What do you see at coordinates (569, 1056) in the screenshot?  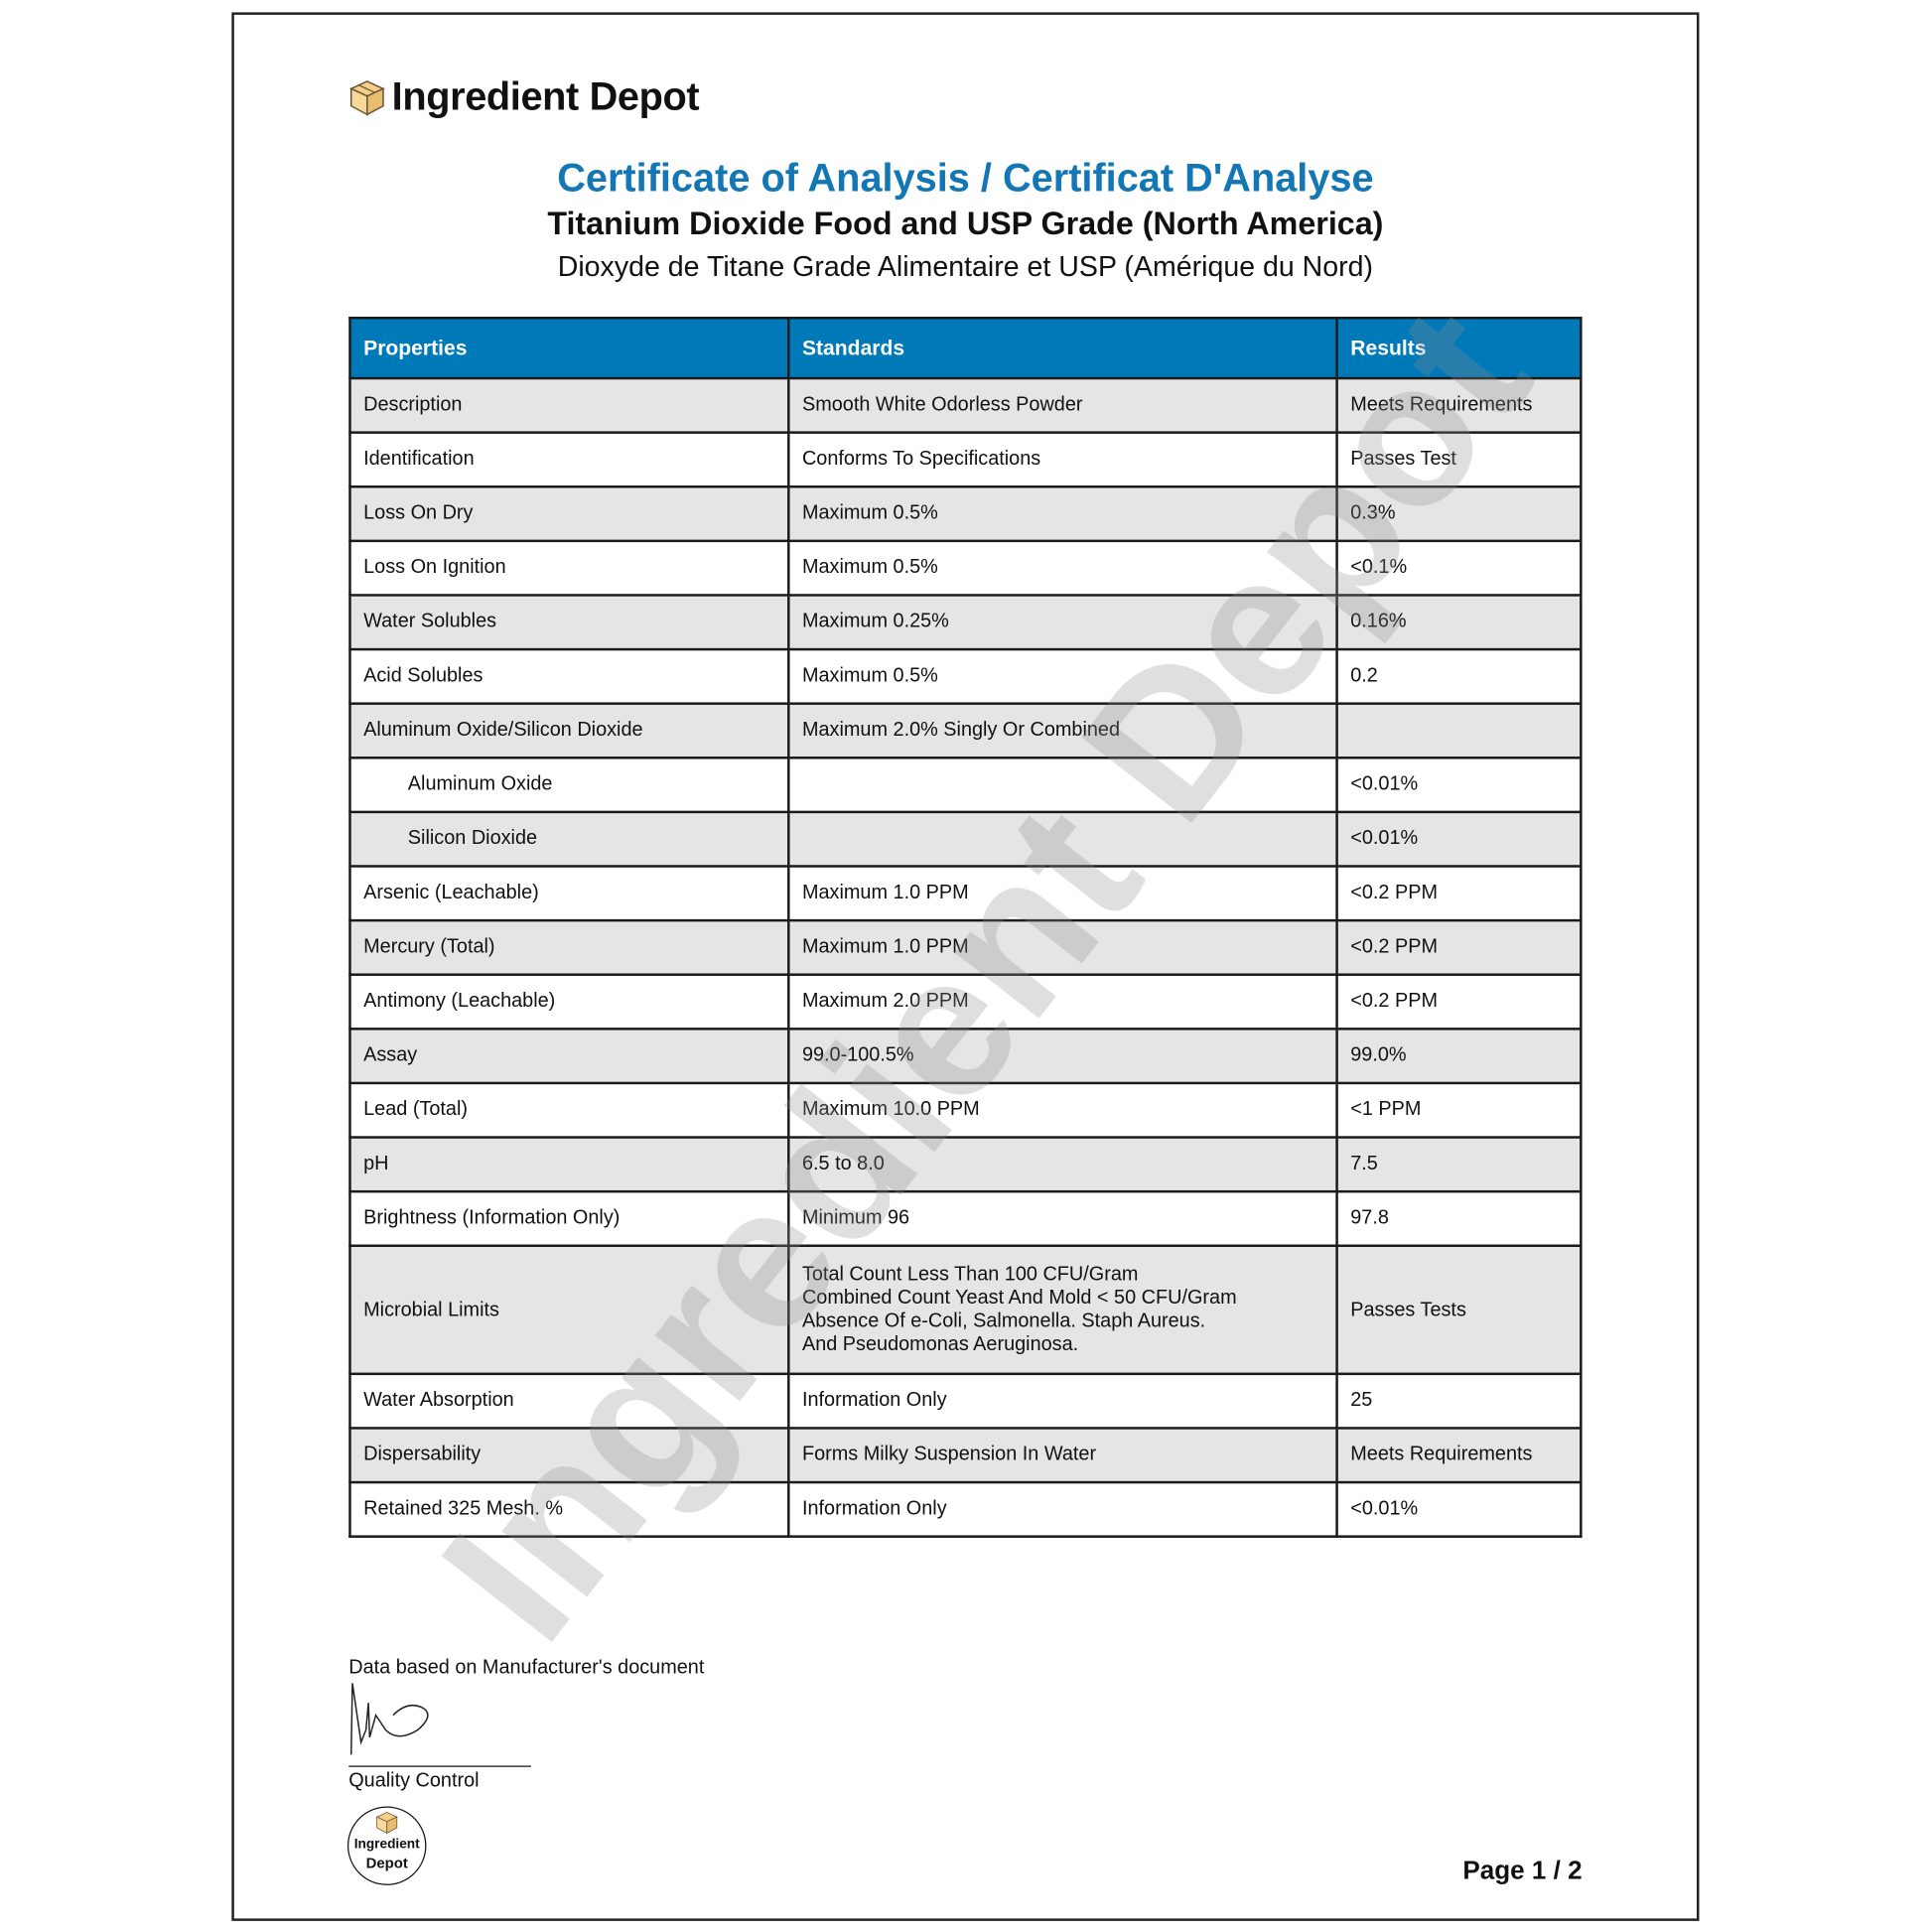 I see `cell-property: Assay` at bounding box center [569, 1056].